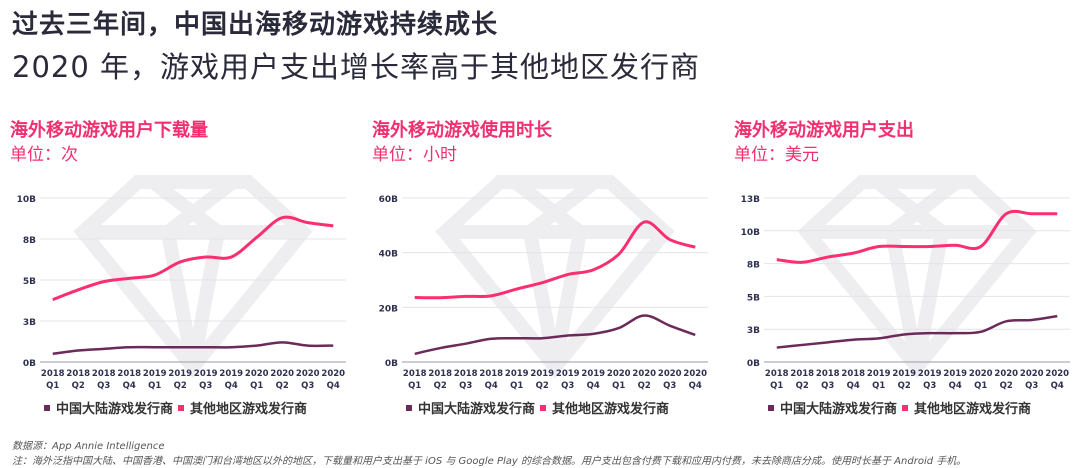  I want to click on y-tick-label: 60B, so click(389, 200).